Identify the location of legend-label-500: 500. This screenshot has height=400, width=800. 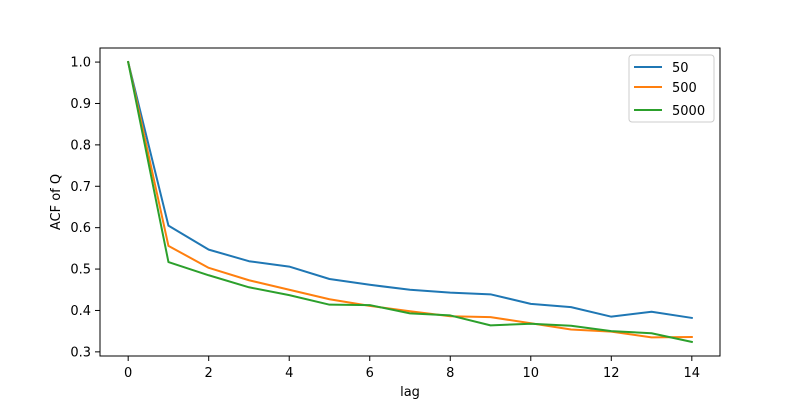
(684, 88).